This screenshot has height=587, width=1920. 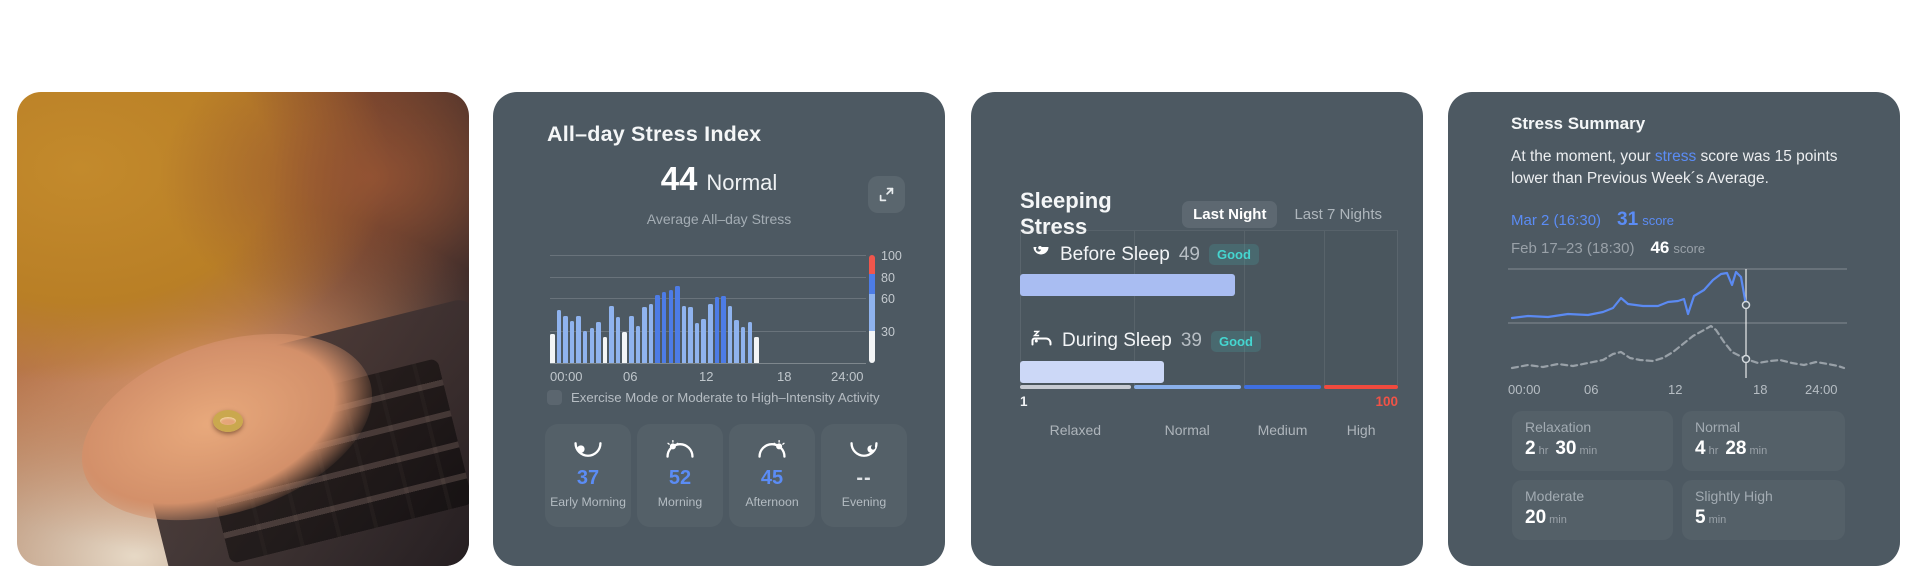 What do you see at coordinates (654, 134) in the screenshot?
I see `allday-title: All–day Stress Index` at bounding box center [654, 134].